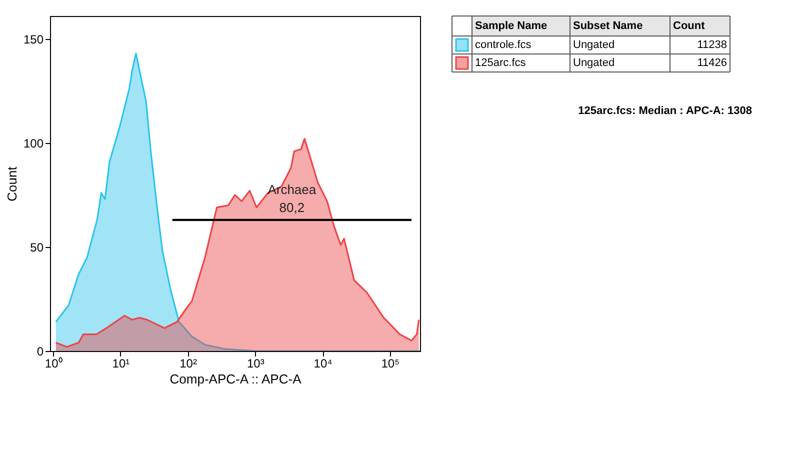 Image resolution: width=798 pixels, height=459 pixels. I want to click on y-tick-label: 50, so click(37, 247).